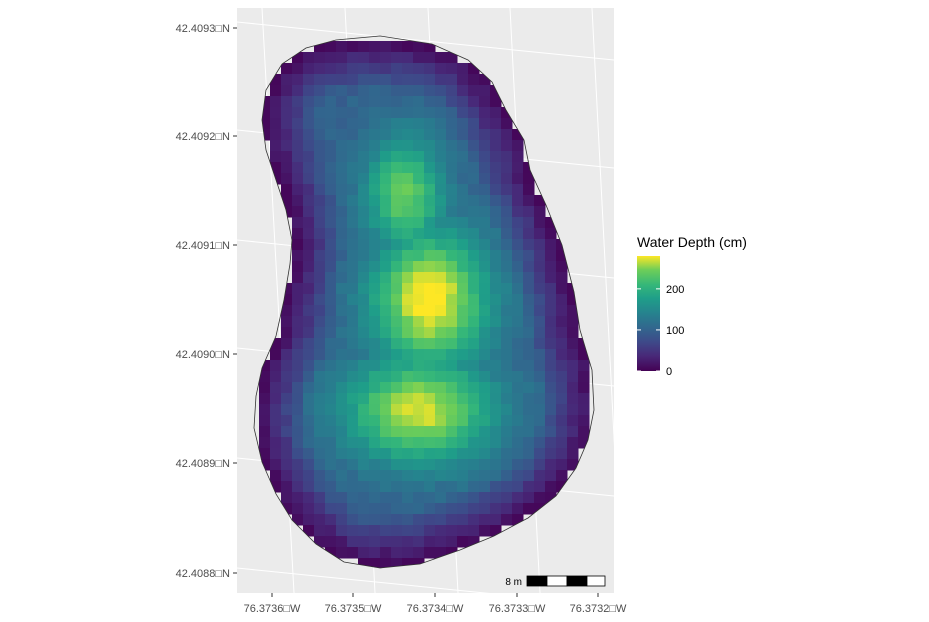  What do you see at coordinates (660, 331) in the screenshot?
I see `legend-ticks: 200 100 0` at bounding box center [660, 331].